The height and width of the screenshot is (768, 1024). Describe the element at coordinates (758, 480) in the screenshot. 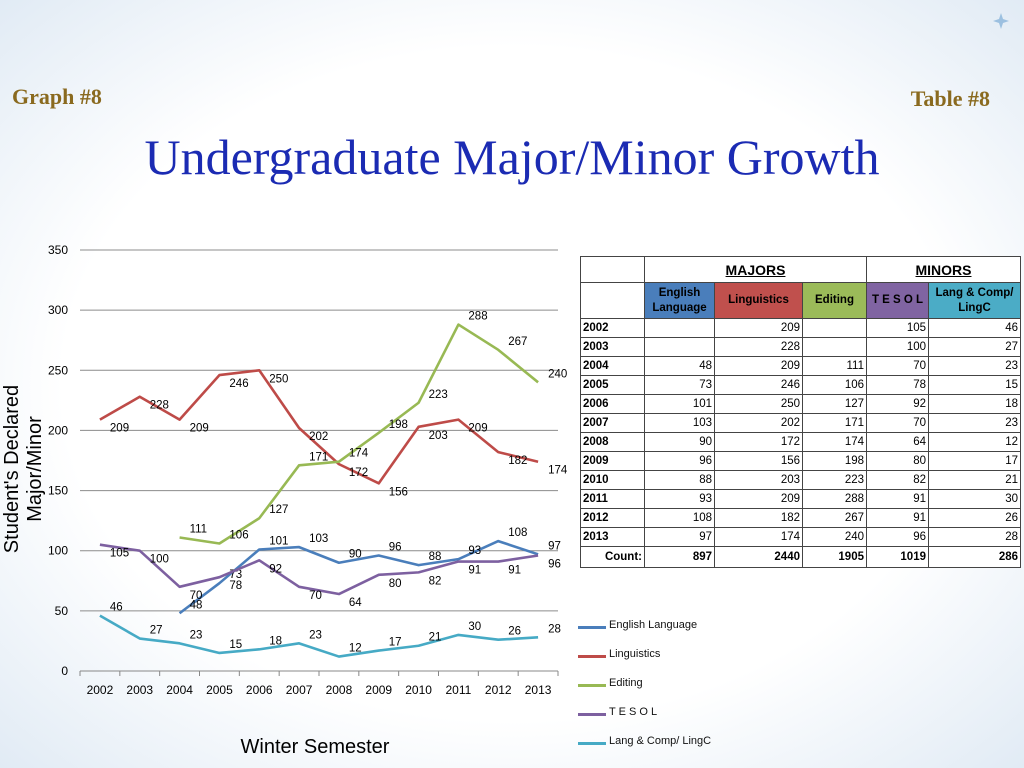

I see `table-cell: 203` at that location.